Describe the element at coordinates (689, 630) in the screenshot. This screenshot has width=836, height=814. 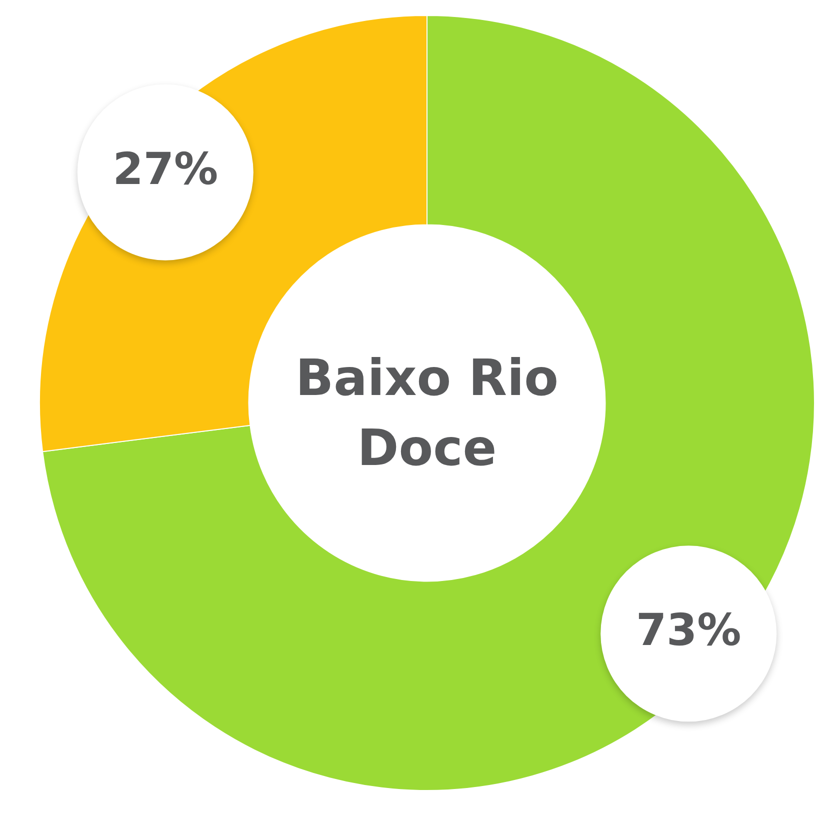
I see `data-label: 73%` at that location.